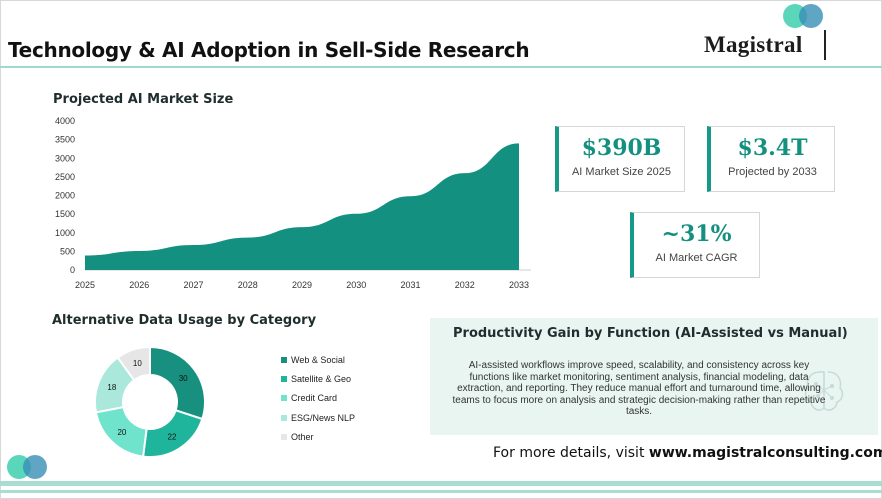 The height and width of the screenshot is (499, 882). I want to click on y-tick-label: 2500, so click(65, 177).